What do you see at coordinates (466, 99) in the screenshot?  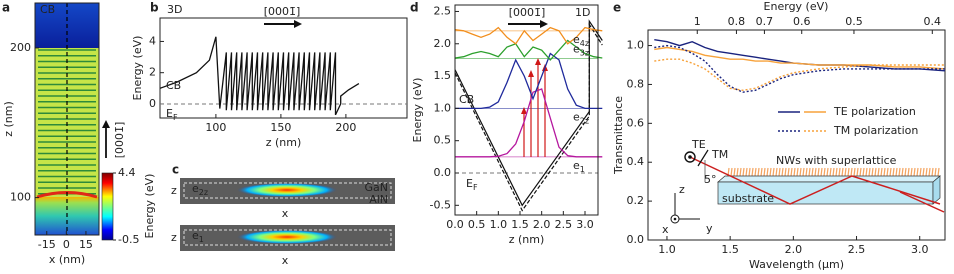 I see `band-label: CB` at bounding box center [466, 99].